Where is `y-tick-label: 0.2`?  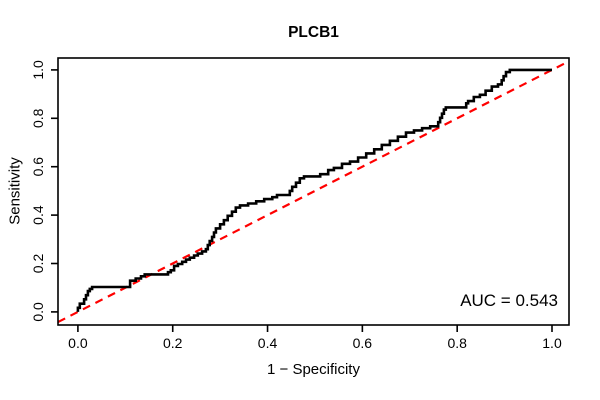
y-tick-label: 0.2 is located at coordinates (38, 264).